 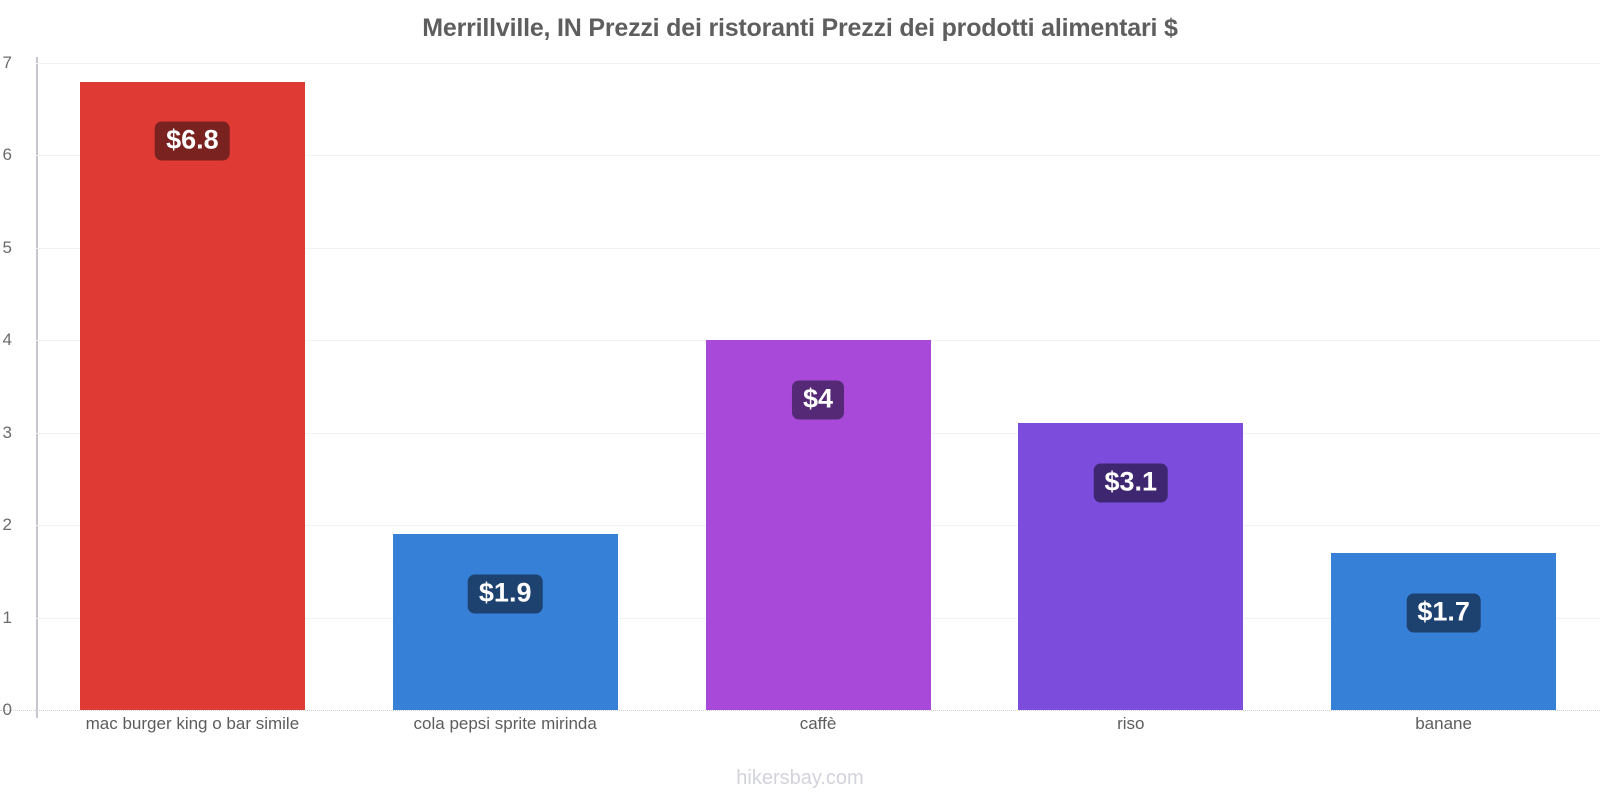 What do you see at coordinates (192, 723) in the screenshot?
I see `x-axis-tick-label: mac burger king o bar simile` at bounding box center [192, 723].